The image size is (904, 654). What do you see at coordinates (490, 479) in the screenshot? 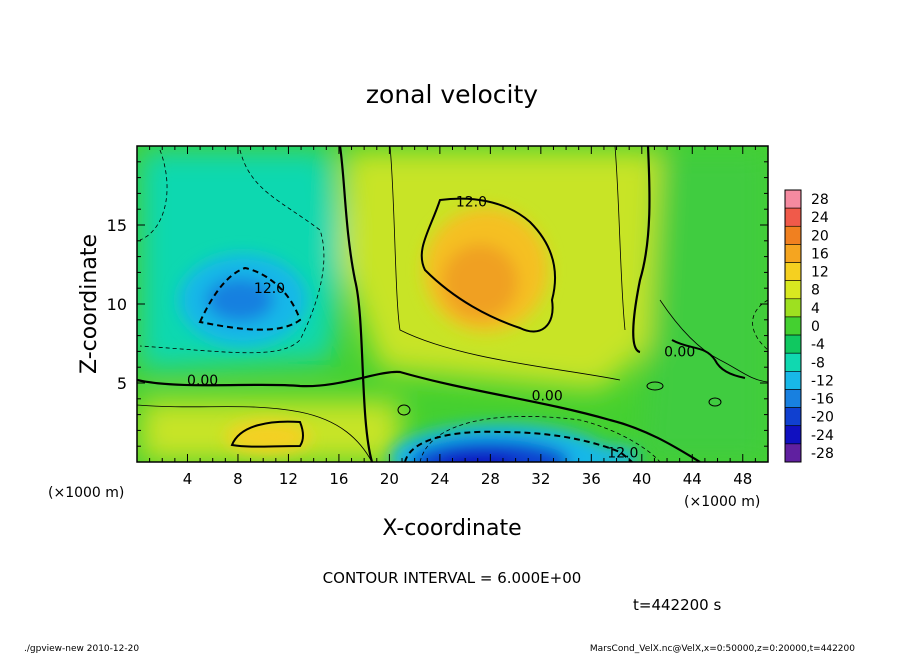
I see `x-tick-label: 28` at bounding box center [490, 479].